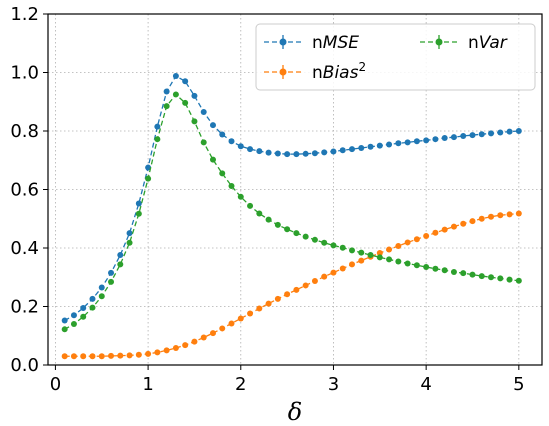 The image size is (549, 426). I want to click on x-tick-label: 2, so click(240, 384).